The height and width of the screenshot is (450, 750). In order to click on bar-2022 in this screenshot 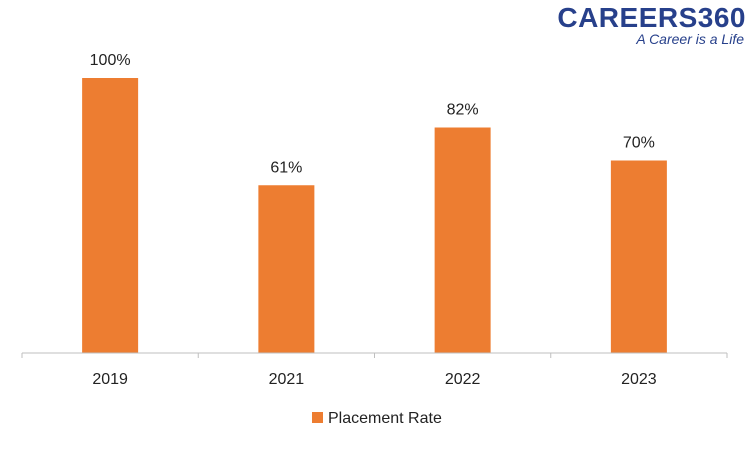, I will do `click(462, 240)`.